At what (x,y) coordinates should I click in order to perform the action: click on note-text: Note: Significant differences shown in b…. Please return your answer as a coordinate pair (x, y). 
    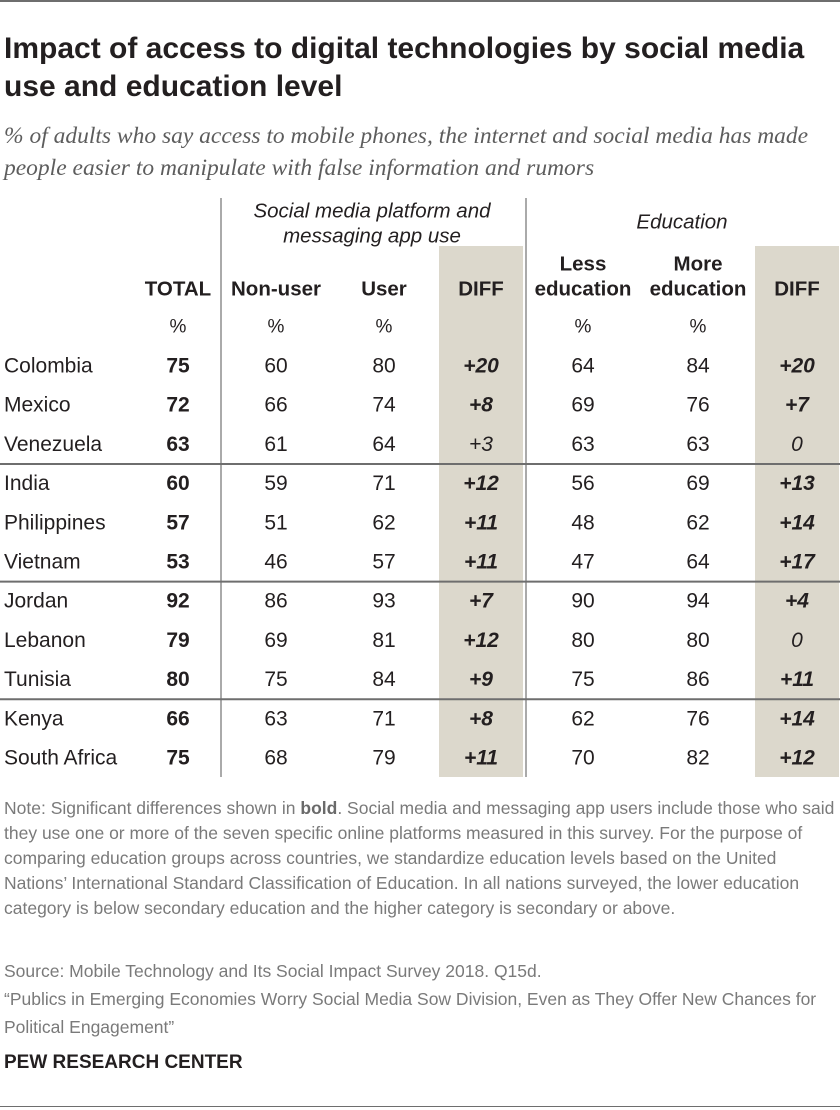
    Looking at the image, I should click on (420, 858).